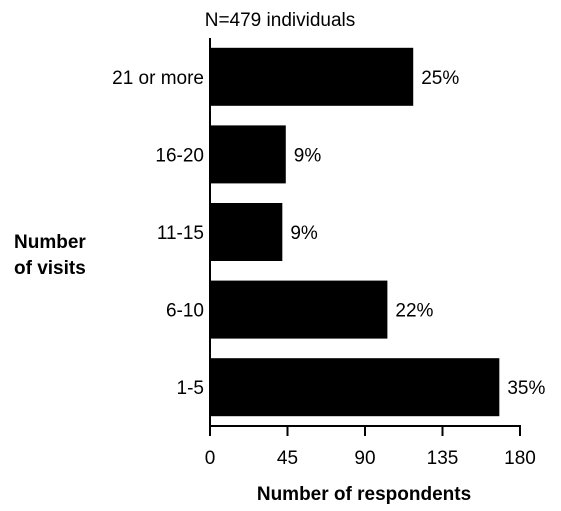 The width and height of the screenshot is (561, 511). I want to click on x-tick-label: 135, so click(443, 458).